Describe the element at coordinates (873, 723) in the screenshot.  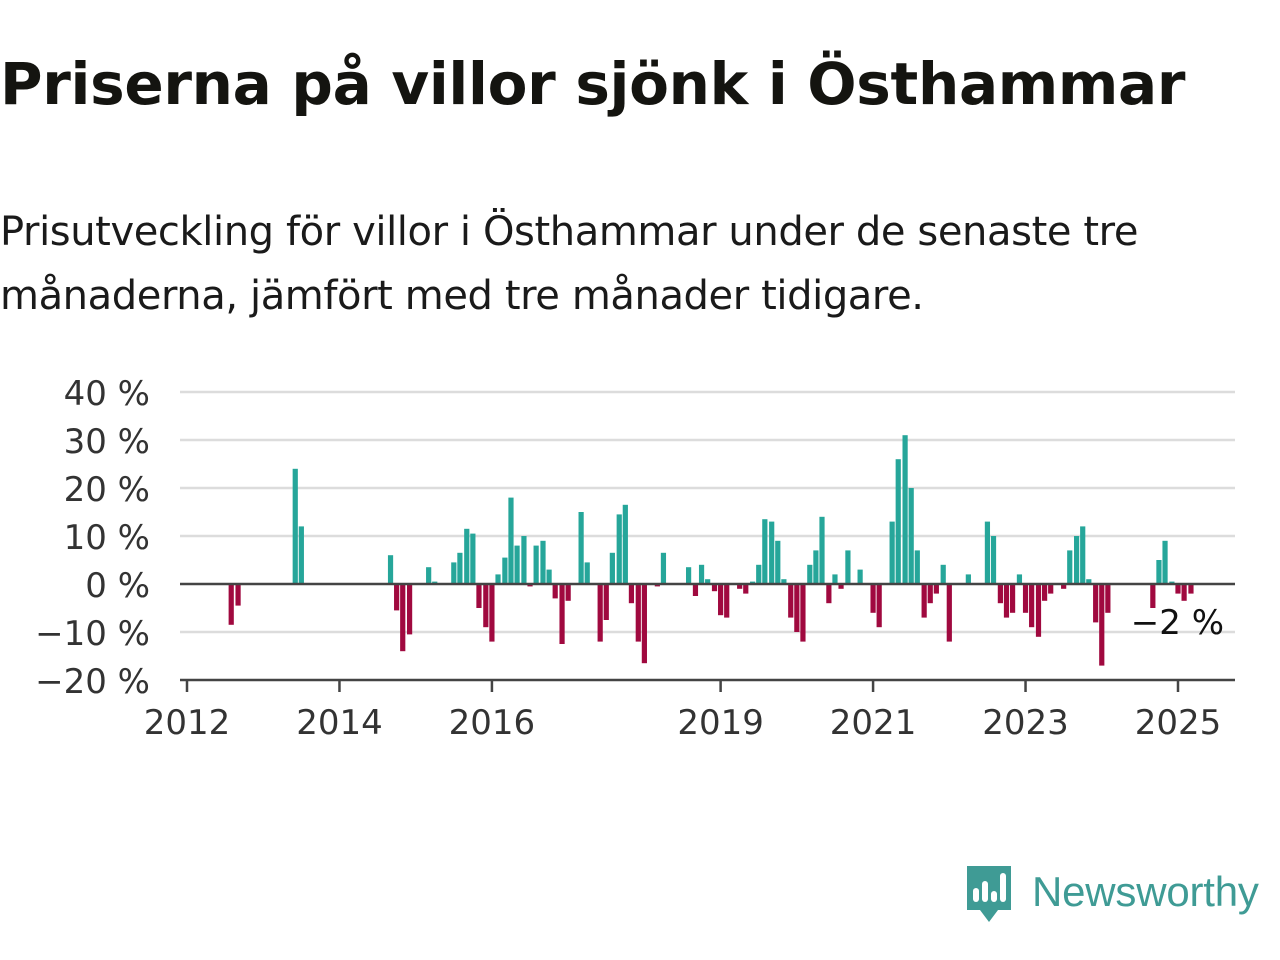
I see `x-tick-label: 2021` at that location.